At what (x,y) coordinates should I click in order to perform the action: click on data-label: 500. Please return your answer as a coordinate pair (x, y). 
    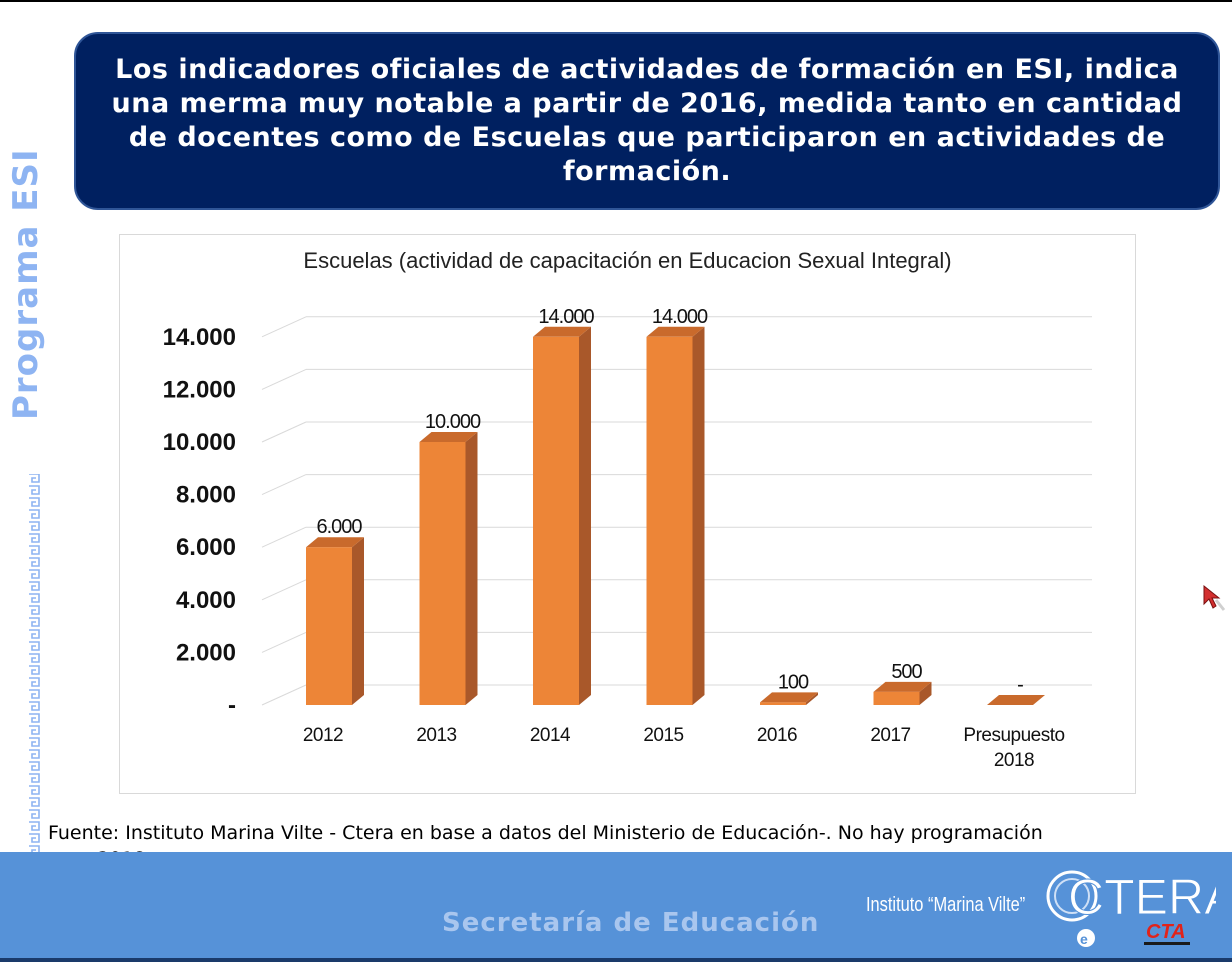
    Looking at the image, I should click on (906, 672).